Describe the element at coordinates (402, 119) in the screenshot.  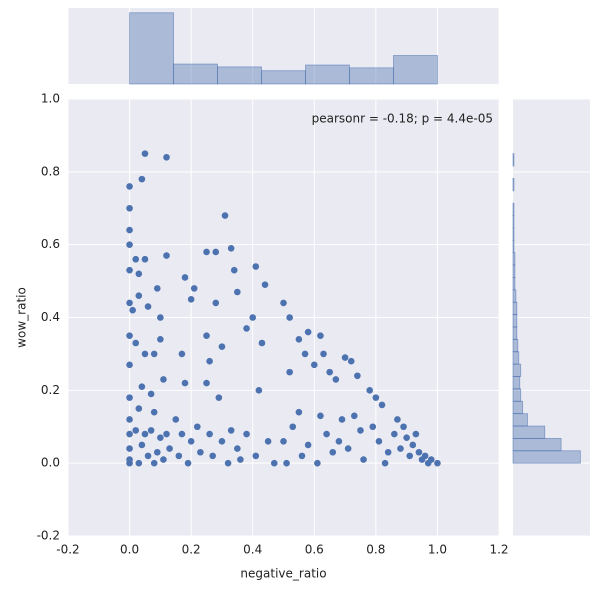
I see `annotation: pearsonr = -0.18; p = 4.4e-05` at that location.